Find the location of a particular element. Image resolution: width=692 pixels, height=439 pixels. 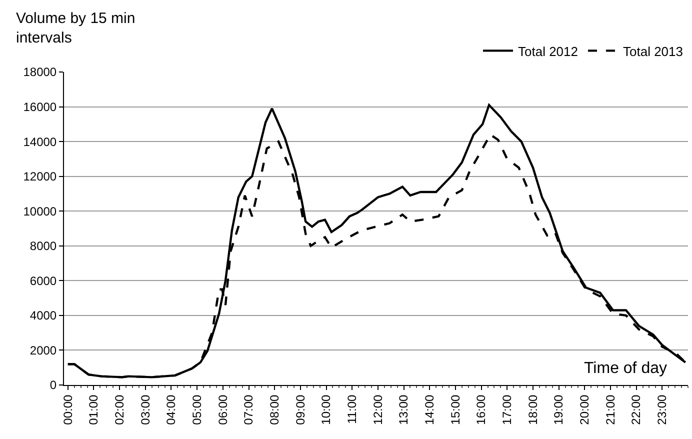

x-tick-label: 02:00 is located at coordinates (119, 409).